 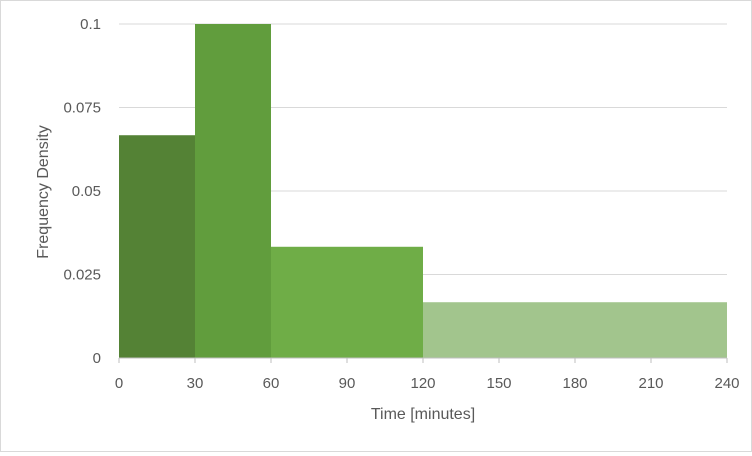 I want to click on y-tick-label: 0.1, so click(x=90, y=24).